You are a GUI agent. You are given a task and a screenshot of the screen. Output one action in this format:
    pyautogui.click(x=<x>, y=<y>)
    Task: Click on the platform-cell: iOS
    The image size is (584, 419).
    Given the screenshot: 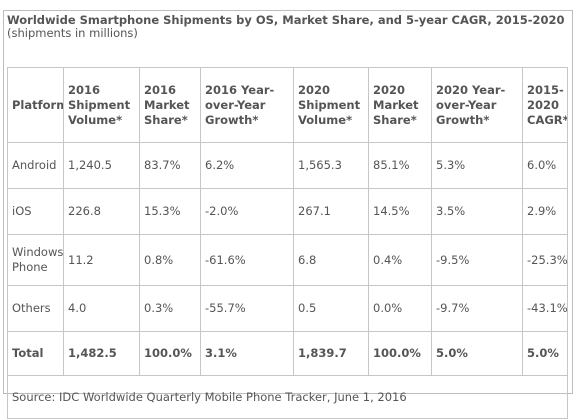 What is the action you would take?
    pyautogui.click(x=35, y=211)
    